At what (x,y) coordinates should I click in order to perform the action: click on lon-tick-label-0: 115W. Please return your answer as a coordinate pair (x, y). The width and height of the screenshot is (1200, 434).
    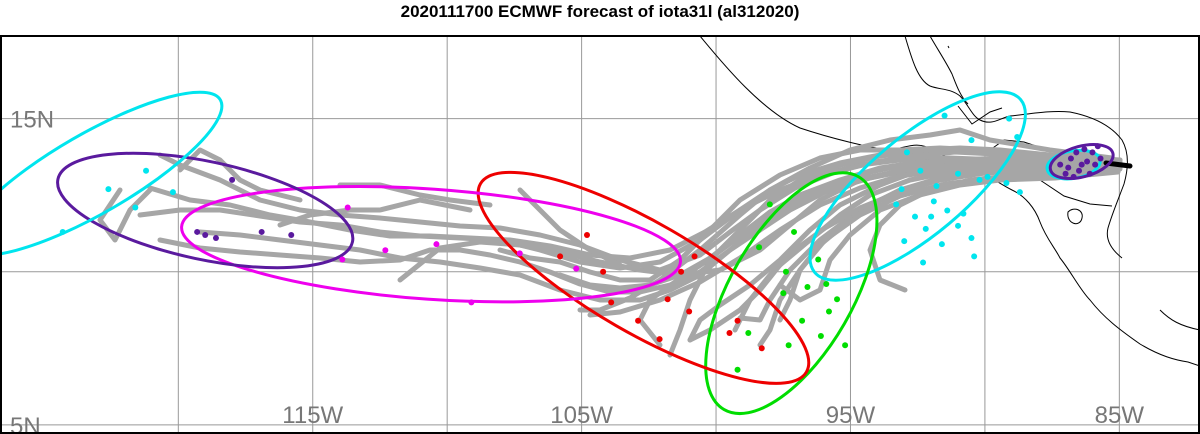
    Looking at the image, I should click on (312, 415).